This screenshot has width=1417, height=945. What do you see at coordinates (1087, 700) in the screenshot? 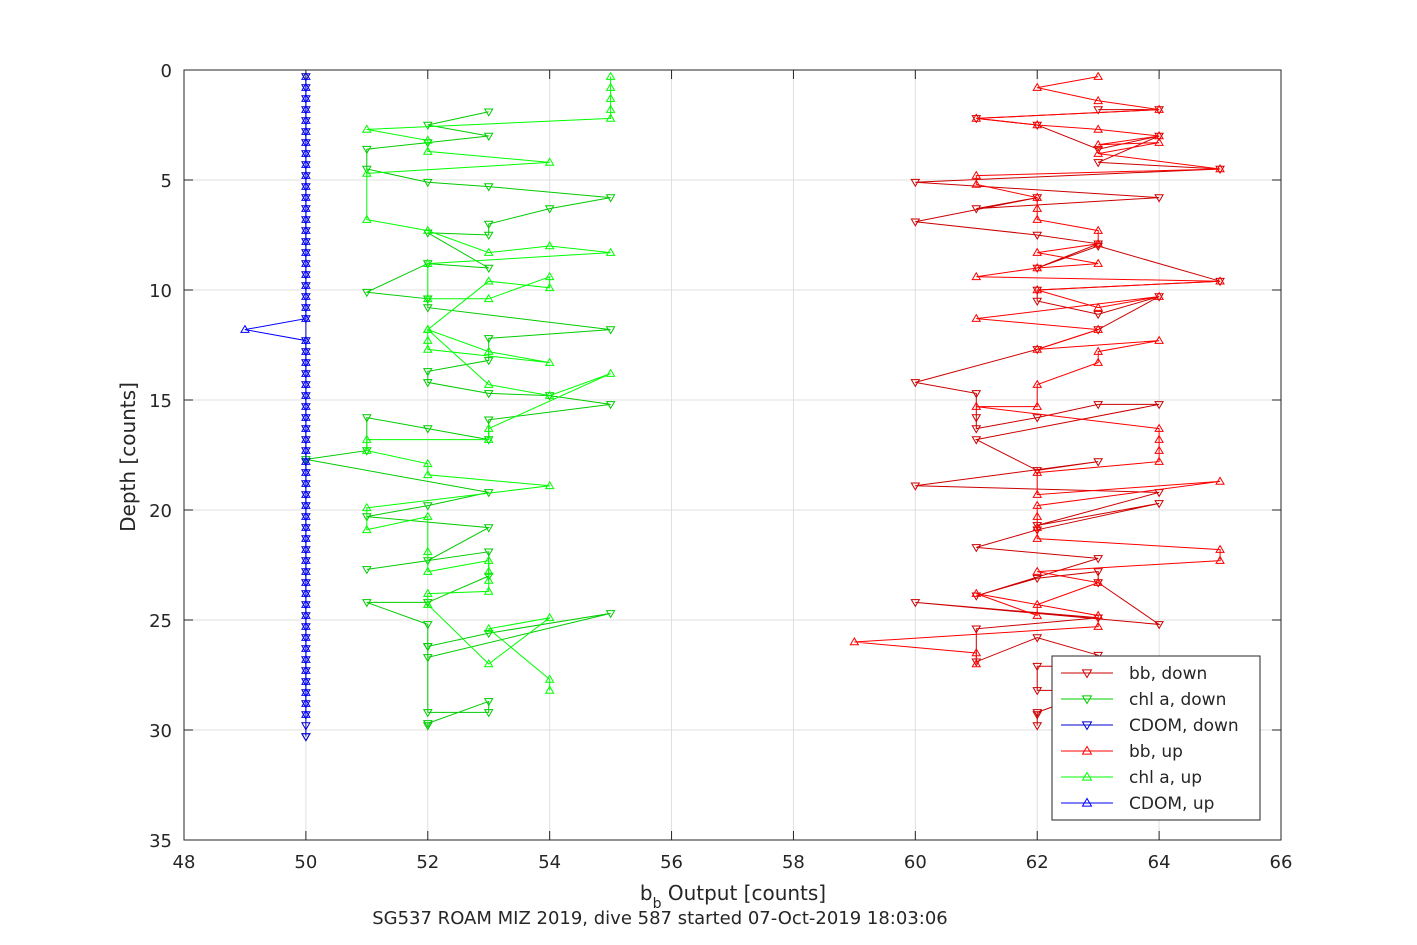
I see `legend-marker` at bounding box center [1087, 700].